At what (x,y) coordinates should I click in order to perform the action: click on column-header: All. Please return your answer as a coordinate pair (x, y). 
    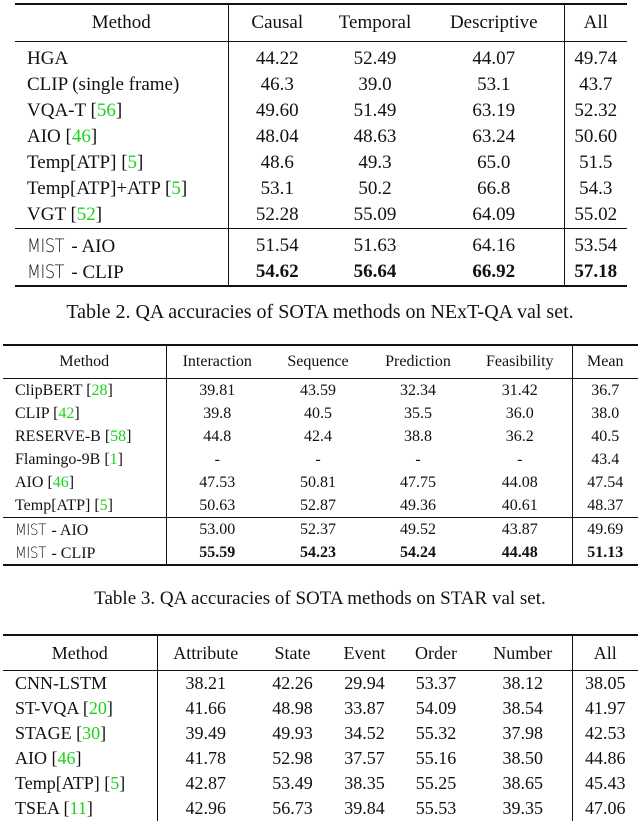
    Looking at the image, I should click on (595, 22).